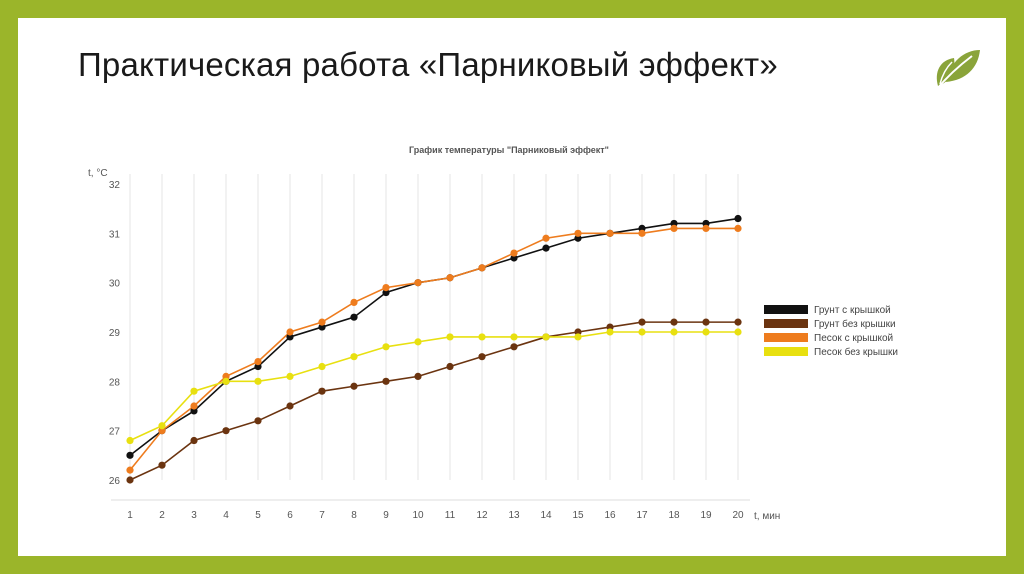 This screenshot has width=1024, height=574. What do you see at coordinates (115, 432) in the screenshot?
I see `y-tick-label: 27` at bounding box center [115, 432].